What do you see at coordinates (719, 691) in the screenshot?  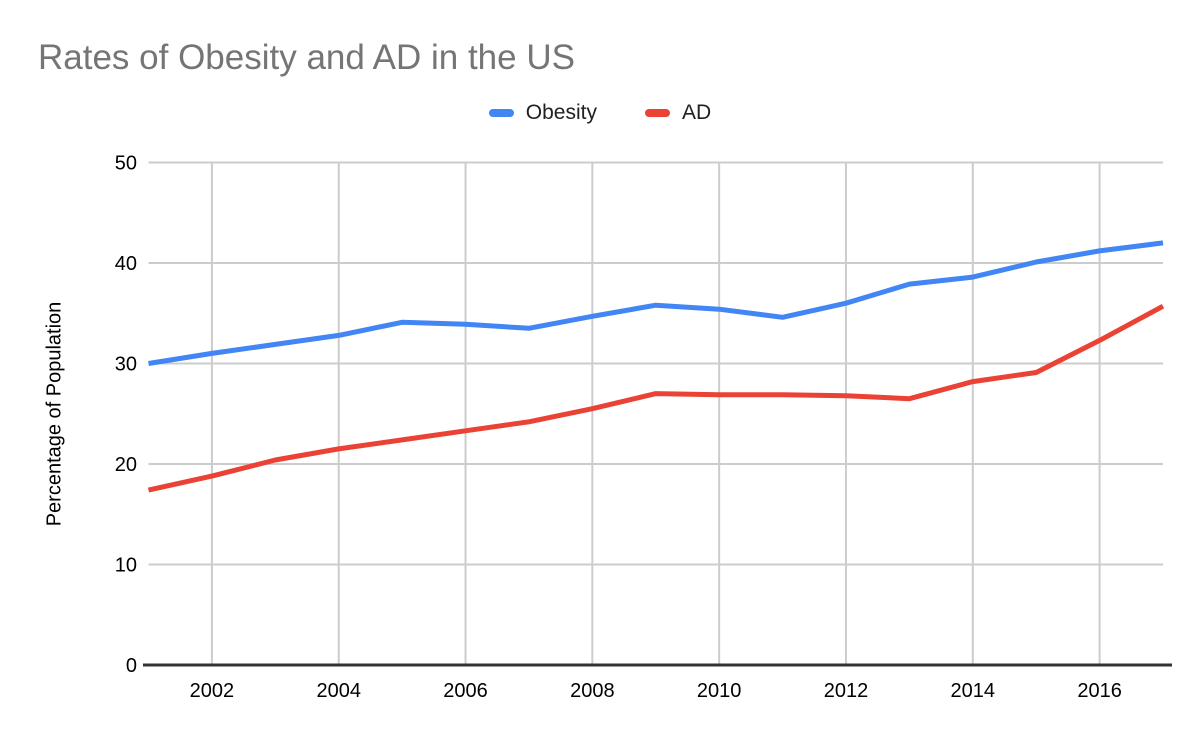 I see `x-tick-label: 2010` at bounding box center [719, 691].